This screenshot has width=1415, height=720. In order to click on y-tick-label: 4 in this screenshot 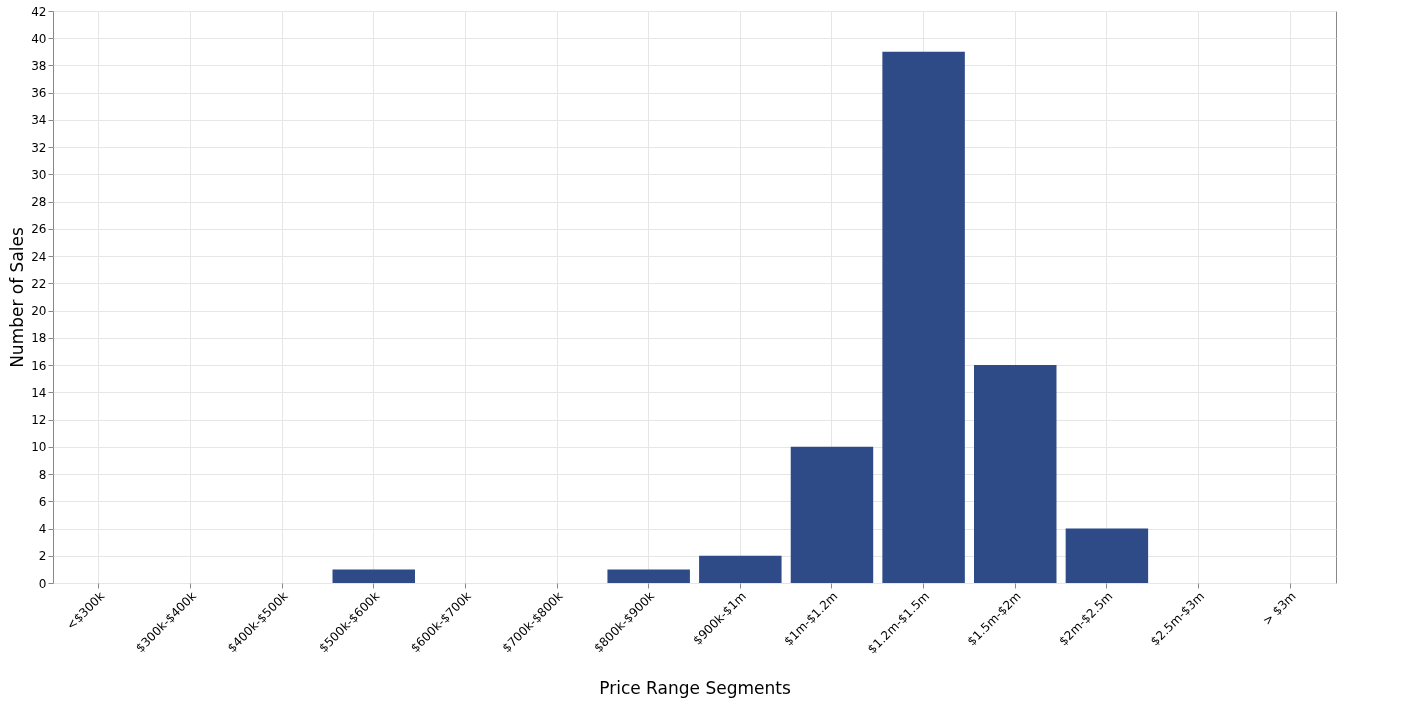, I will do `click(42, 529)`.